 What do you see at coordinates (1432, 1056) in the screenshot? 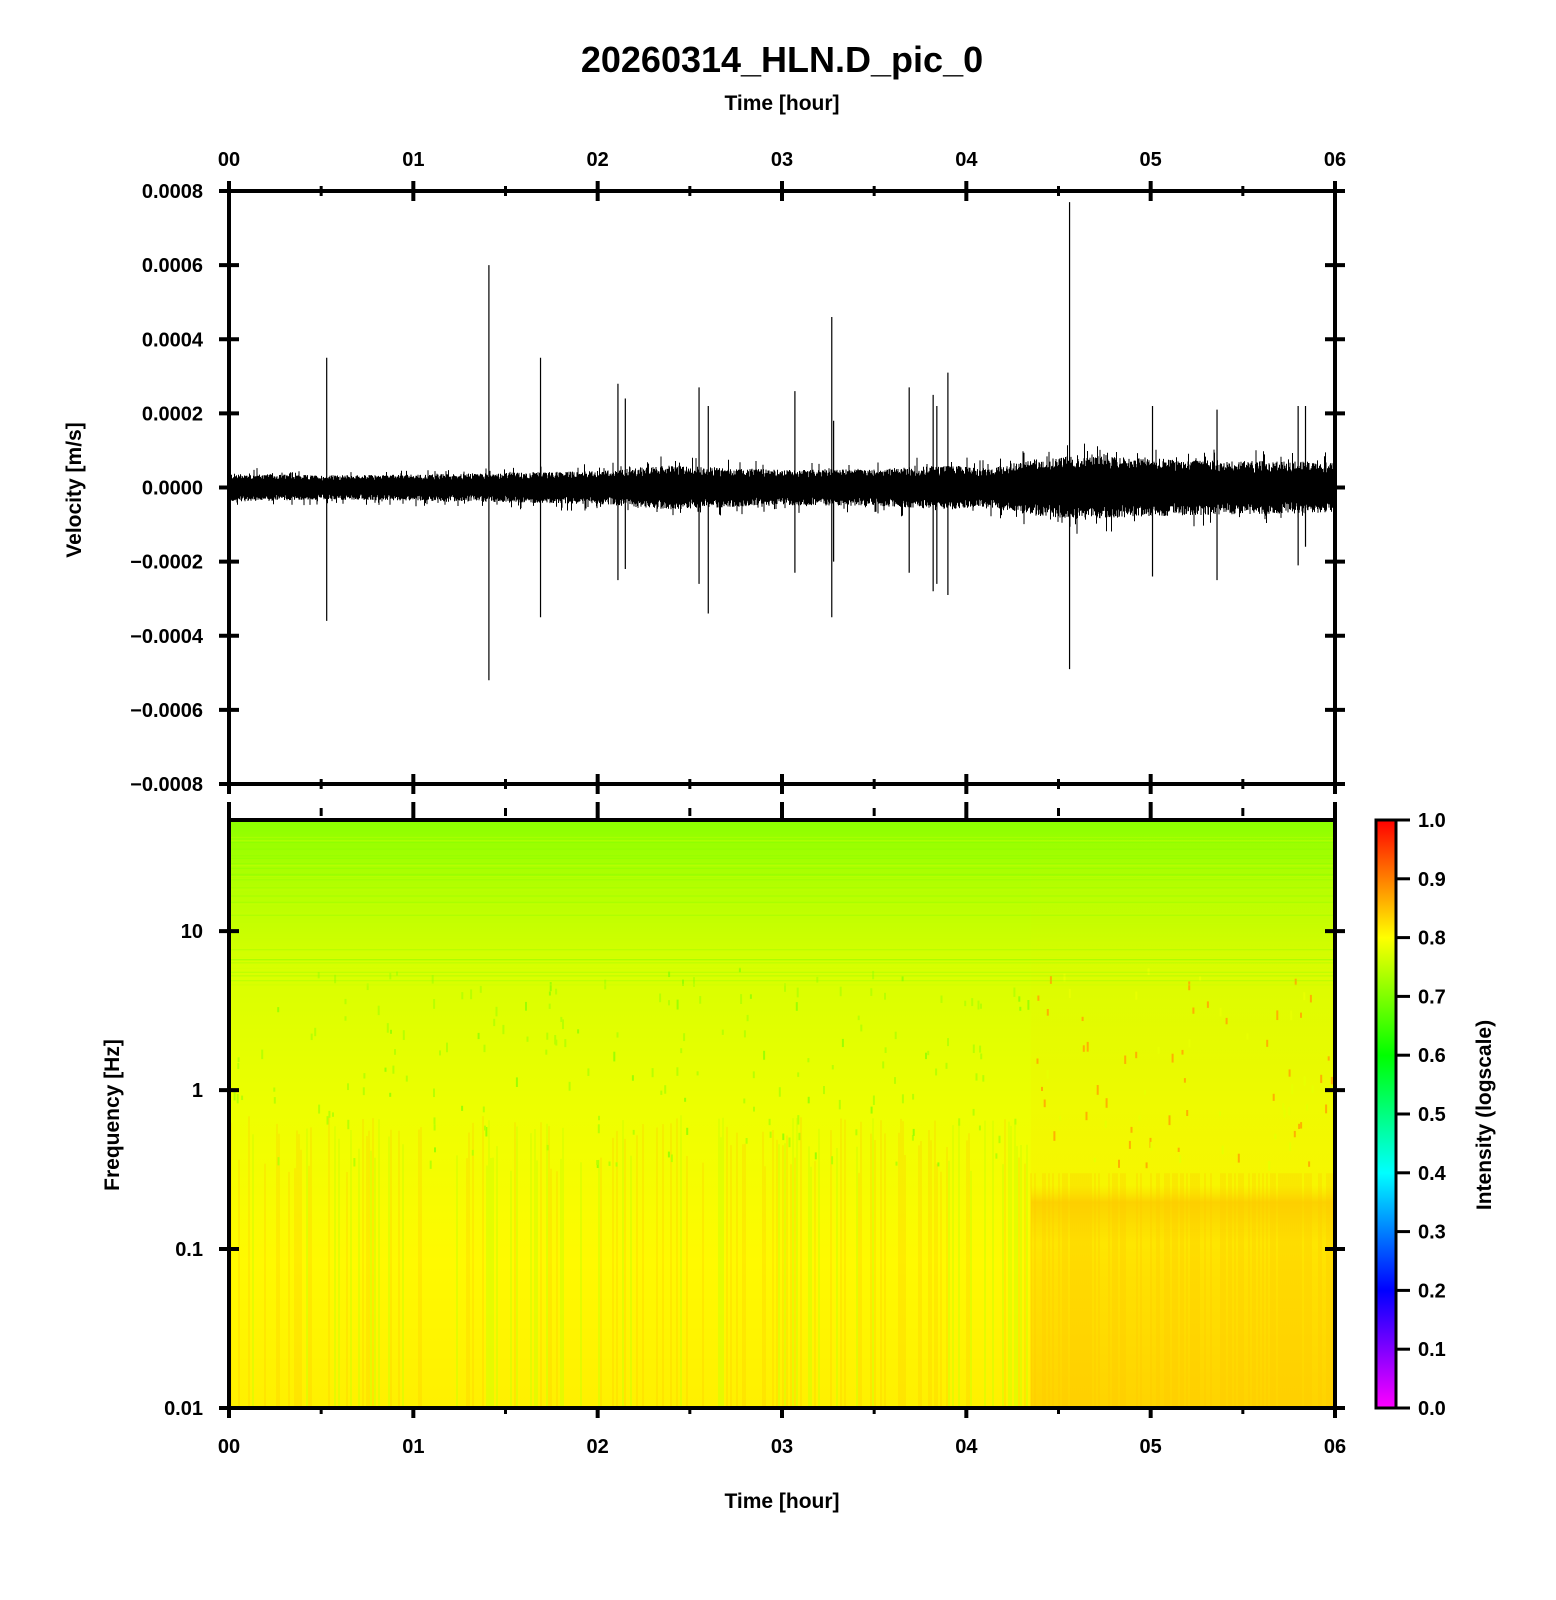
I see `colorbar-tick-label: 0.6` at bounding box center [1432, 1056].